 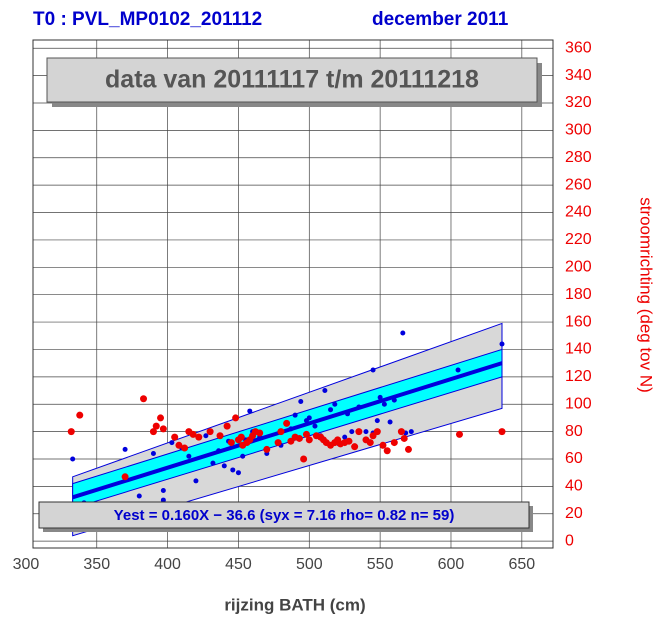 What do you see at coordinates (451, 564) in the screenshot?
I see `x-tick-label: 600` at bounding box center [451, 564].